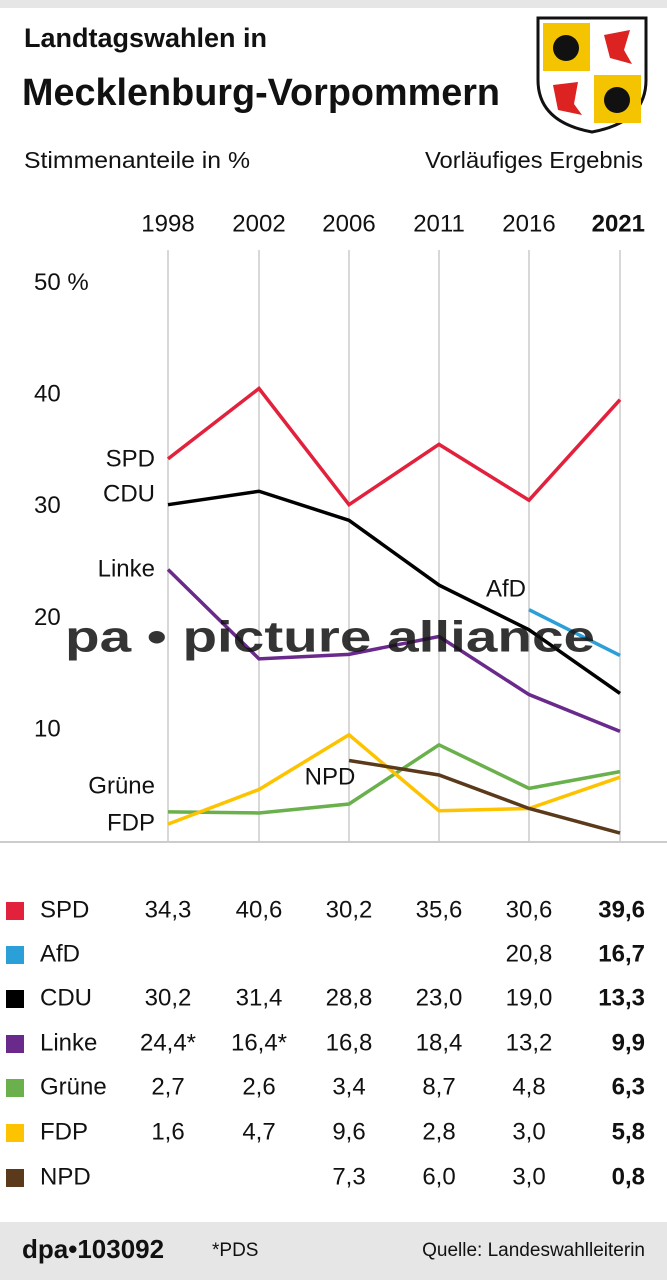 Image resolution: width=667 pixels, height=1280 pixels. Describe the element at coordinates (348, 1176) in the screenshot. I see `table-value: 7,3` at that location.